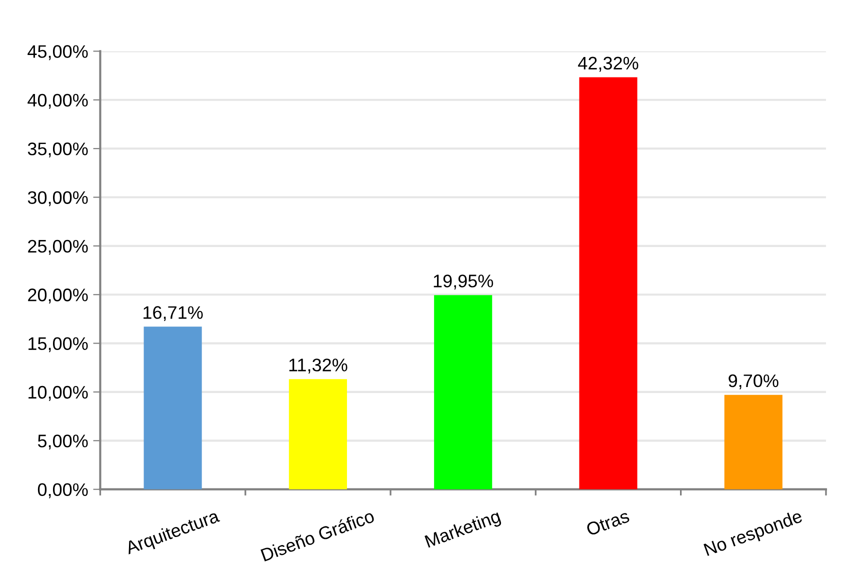 This screenshot has width=864, height=569. I want to click on y-tick-label: 40,00%, so click(58, 101).